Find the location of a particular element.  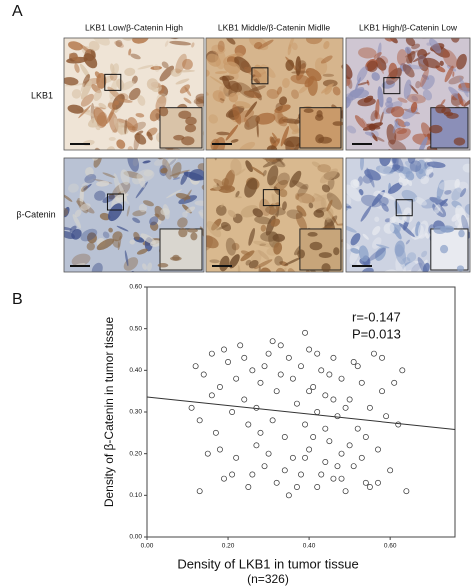

image-frame is located at coordinates (408, 215).